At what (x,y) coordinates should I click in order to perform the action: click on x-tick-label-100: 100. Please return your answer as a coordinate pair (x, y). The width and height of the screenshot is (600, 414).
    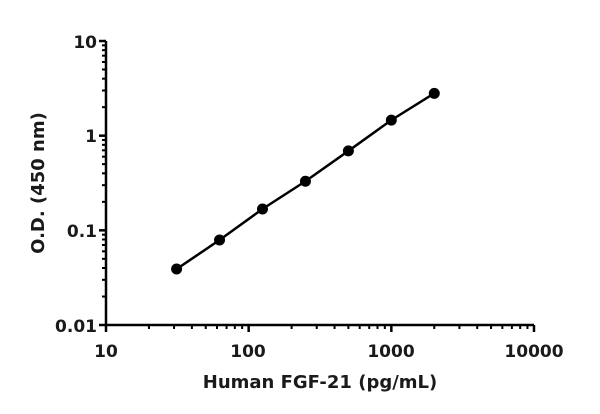
    Looking at the image, I should click on (248, 352).